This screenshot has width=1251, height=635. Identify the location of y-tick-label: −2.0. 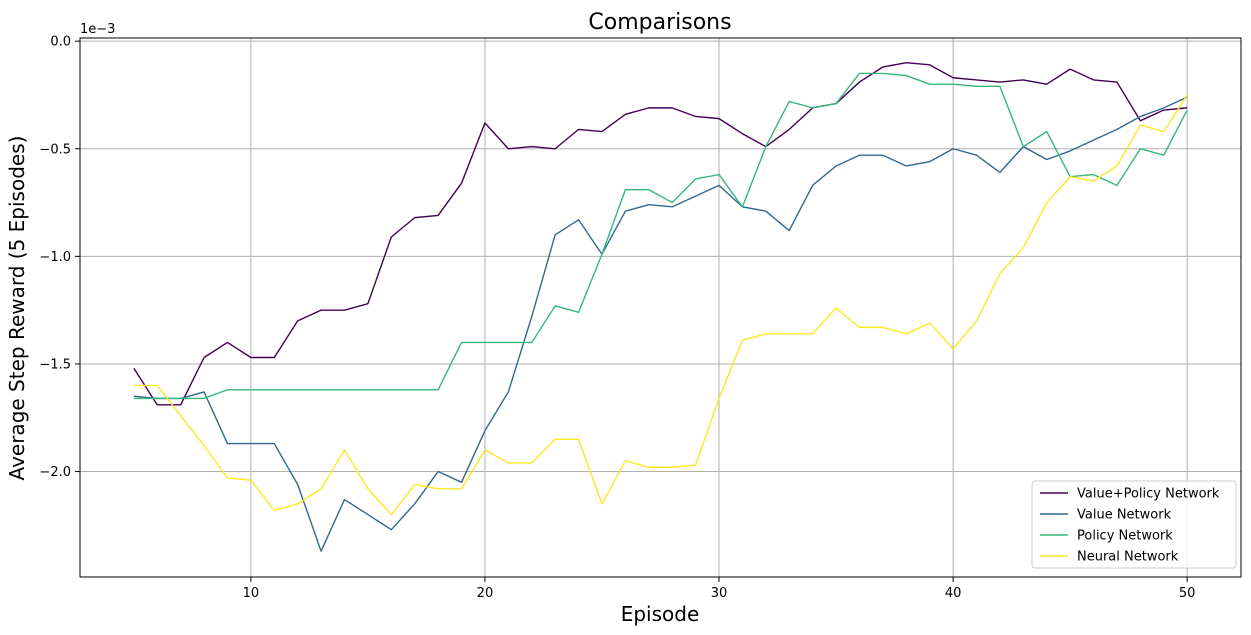
(55, 472).